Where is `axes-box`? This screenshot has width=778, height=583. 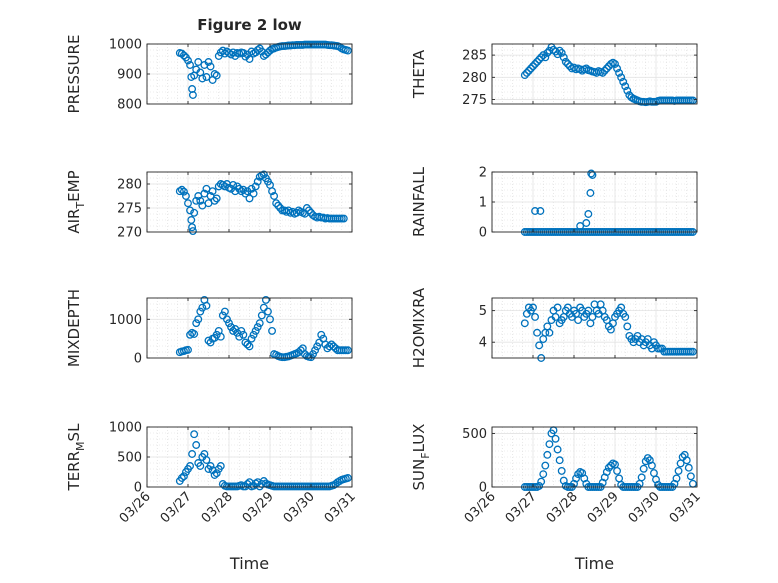
axes-box is located at coordinates (594, 328).